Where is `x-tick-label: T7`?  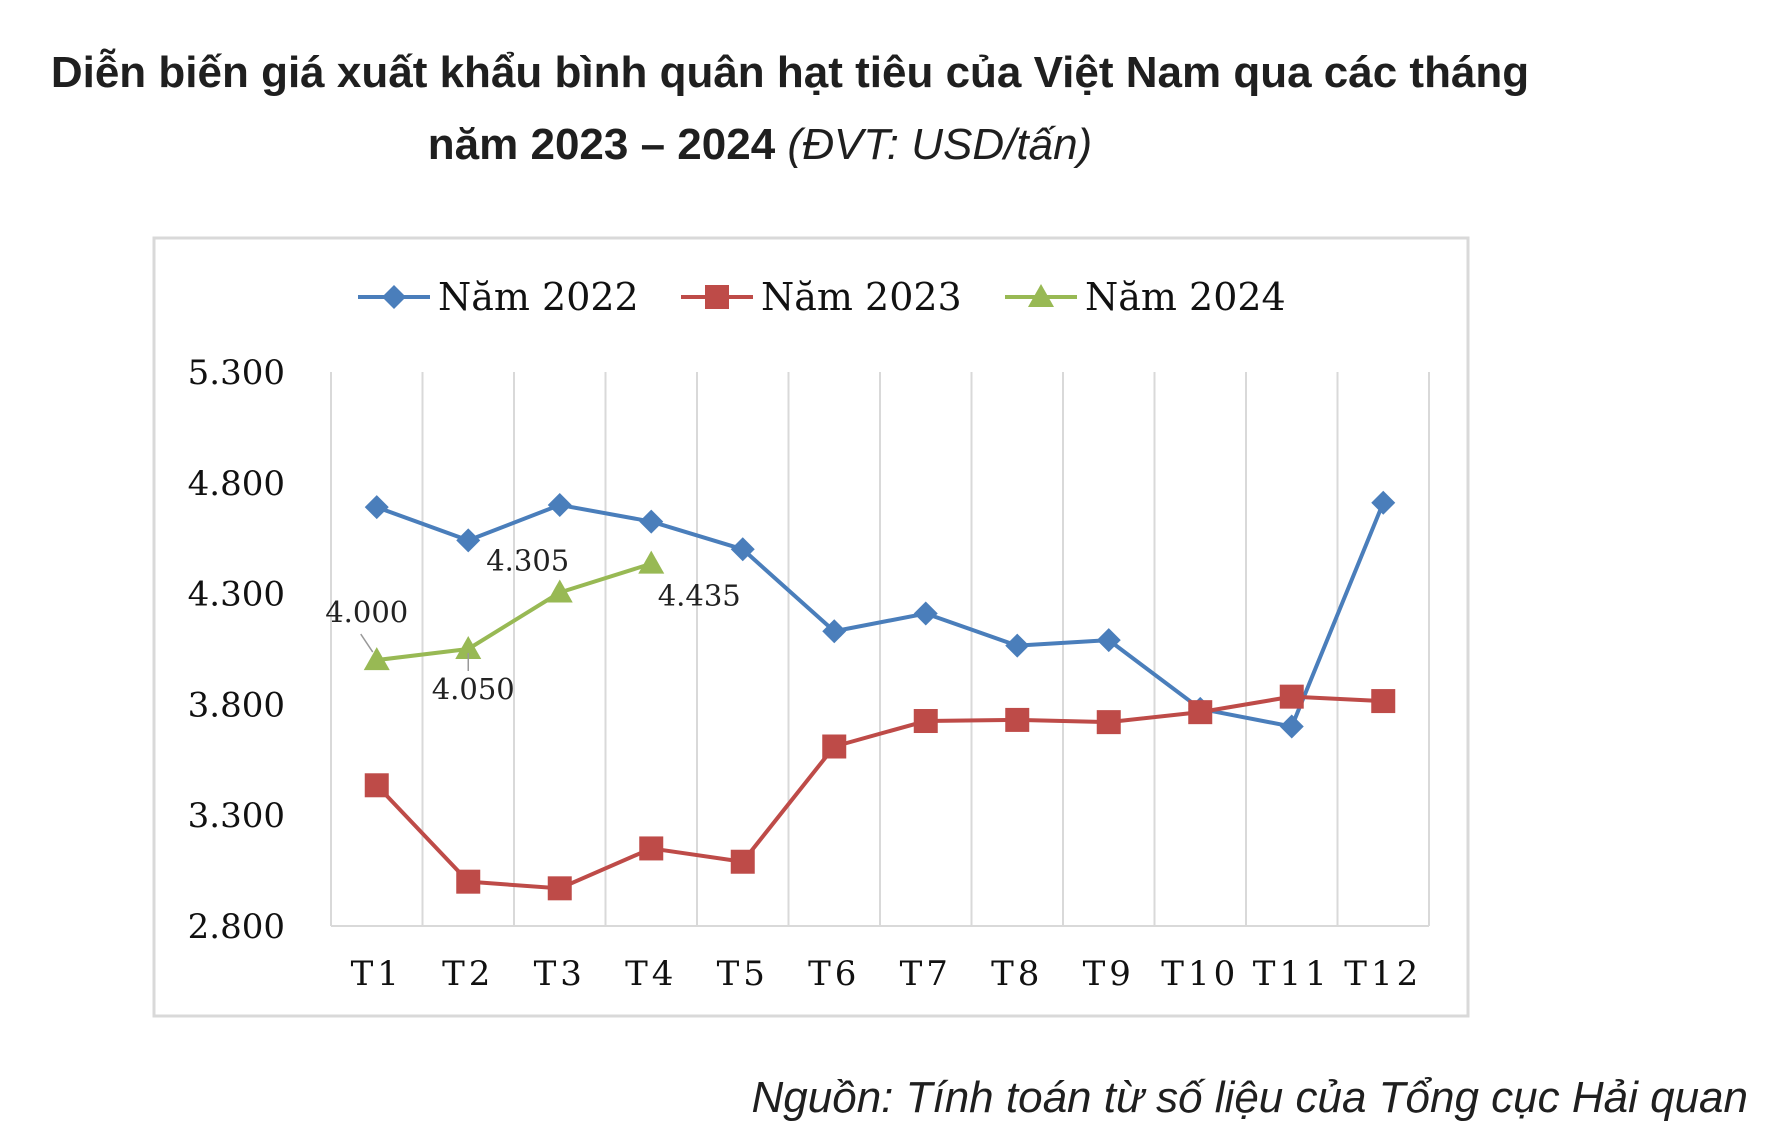 x-tick-label: T7 is located at coordinates (926, 974).